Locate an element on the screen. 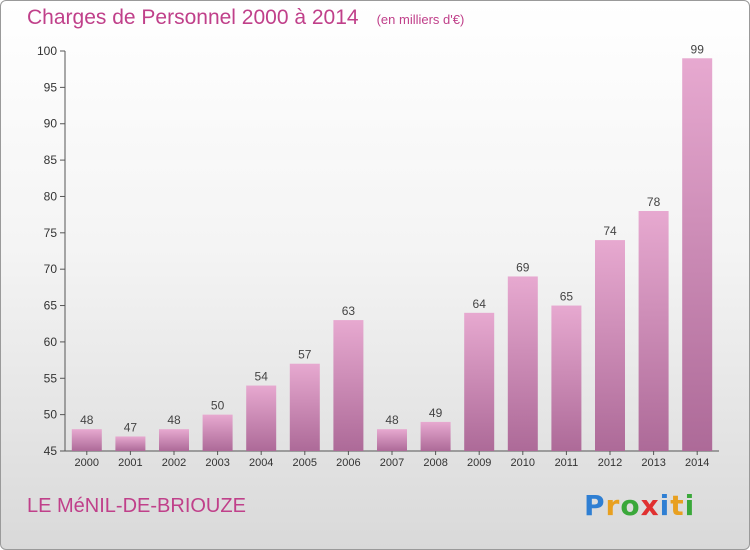 This screenshot has height=550, width=750. y-tick-label: 65 is located at coordinates (51, 306).